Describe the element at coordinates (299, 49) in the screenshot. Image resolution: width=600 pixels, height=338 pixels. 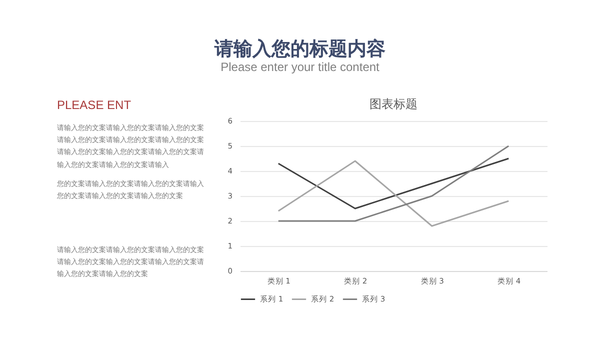
I see `text: 请输入您的标题内容` at that location.